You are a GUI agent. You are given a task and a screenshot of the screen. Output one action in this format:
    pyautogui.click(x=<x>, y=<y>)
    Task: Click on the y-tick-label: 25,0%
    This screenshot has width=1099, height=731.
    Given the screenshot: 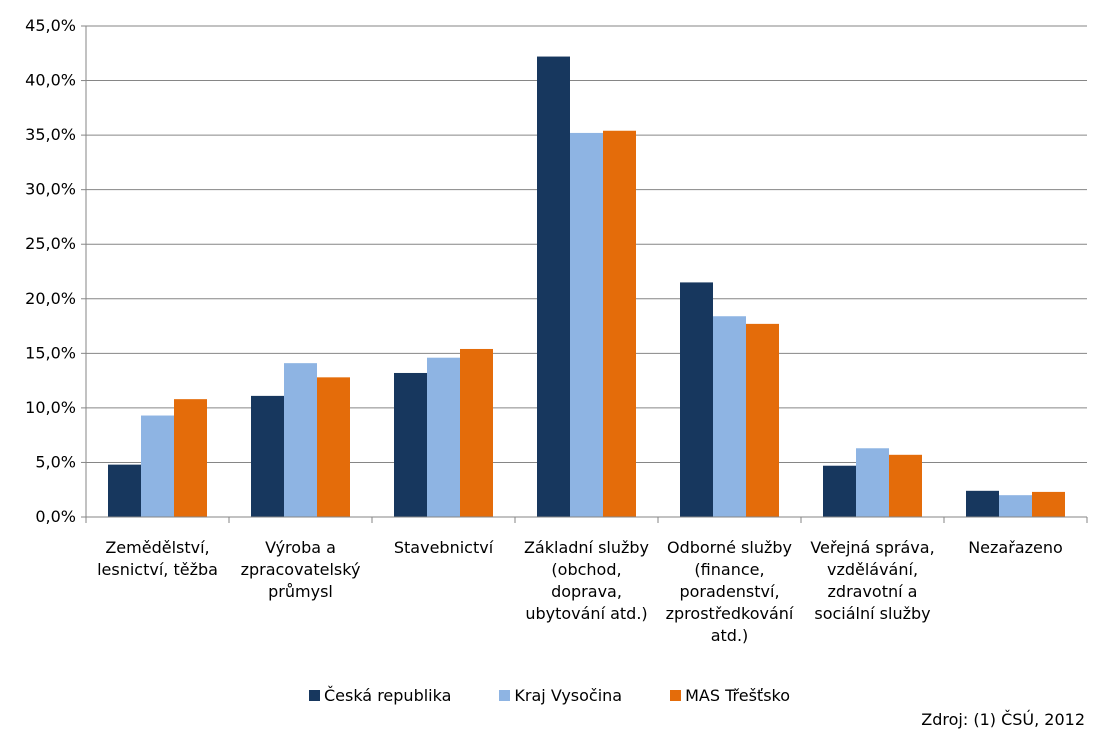 What is the action you would take?
    pyautogui.click(x=50, y=243)
    